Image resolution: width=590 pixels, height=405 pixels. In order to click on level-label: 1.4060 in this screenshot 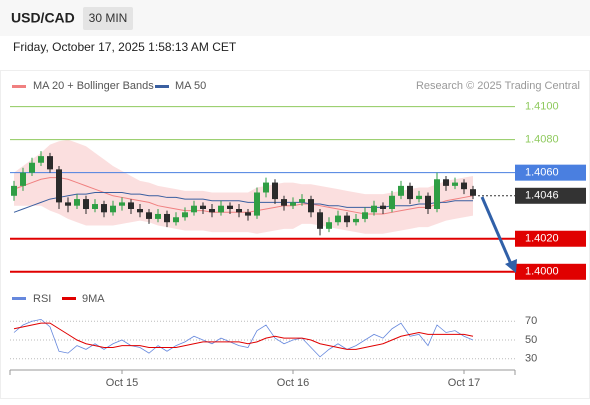, I will do `click(542, 173)`.